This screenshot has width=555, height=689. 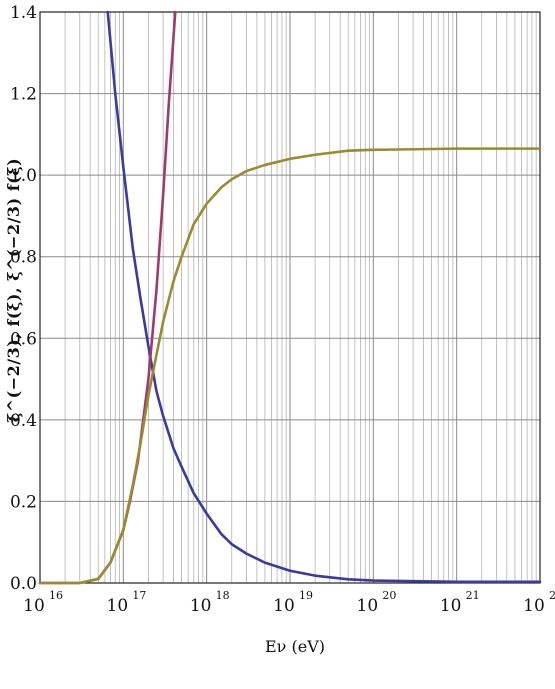 What do you see at coordinates (473, 595) in the screenshot?
I see `x-tick-exponent: 21` at bounding box center [473, 595].